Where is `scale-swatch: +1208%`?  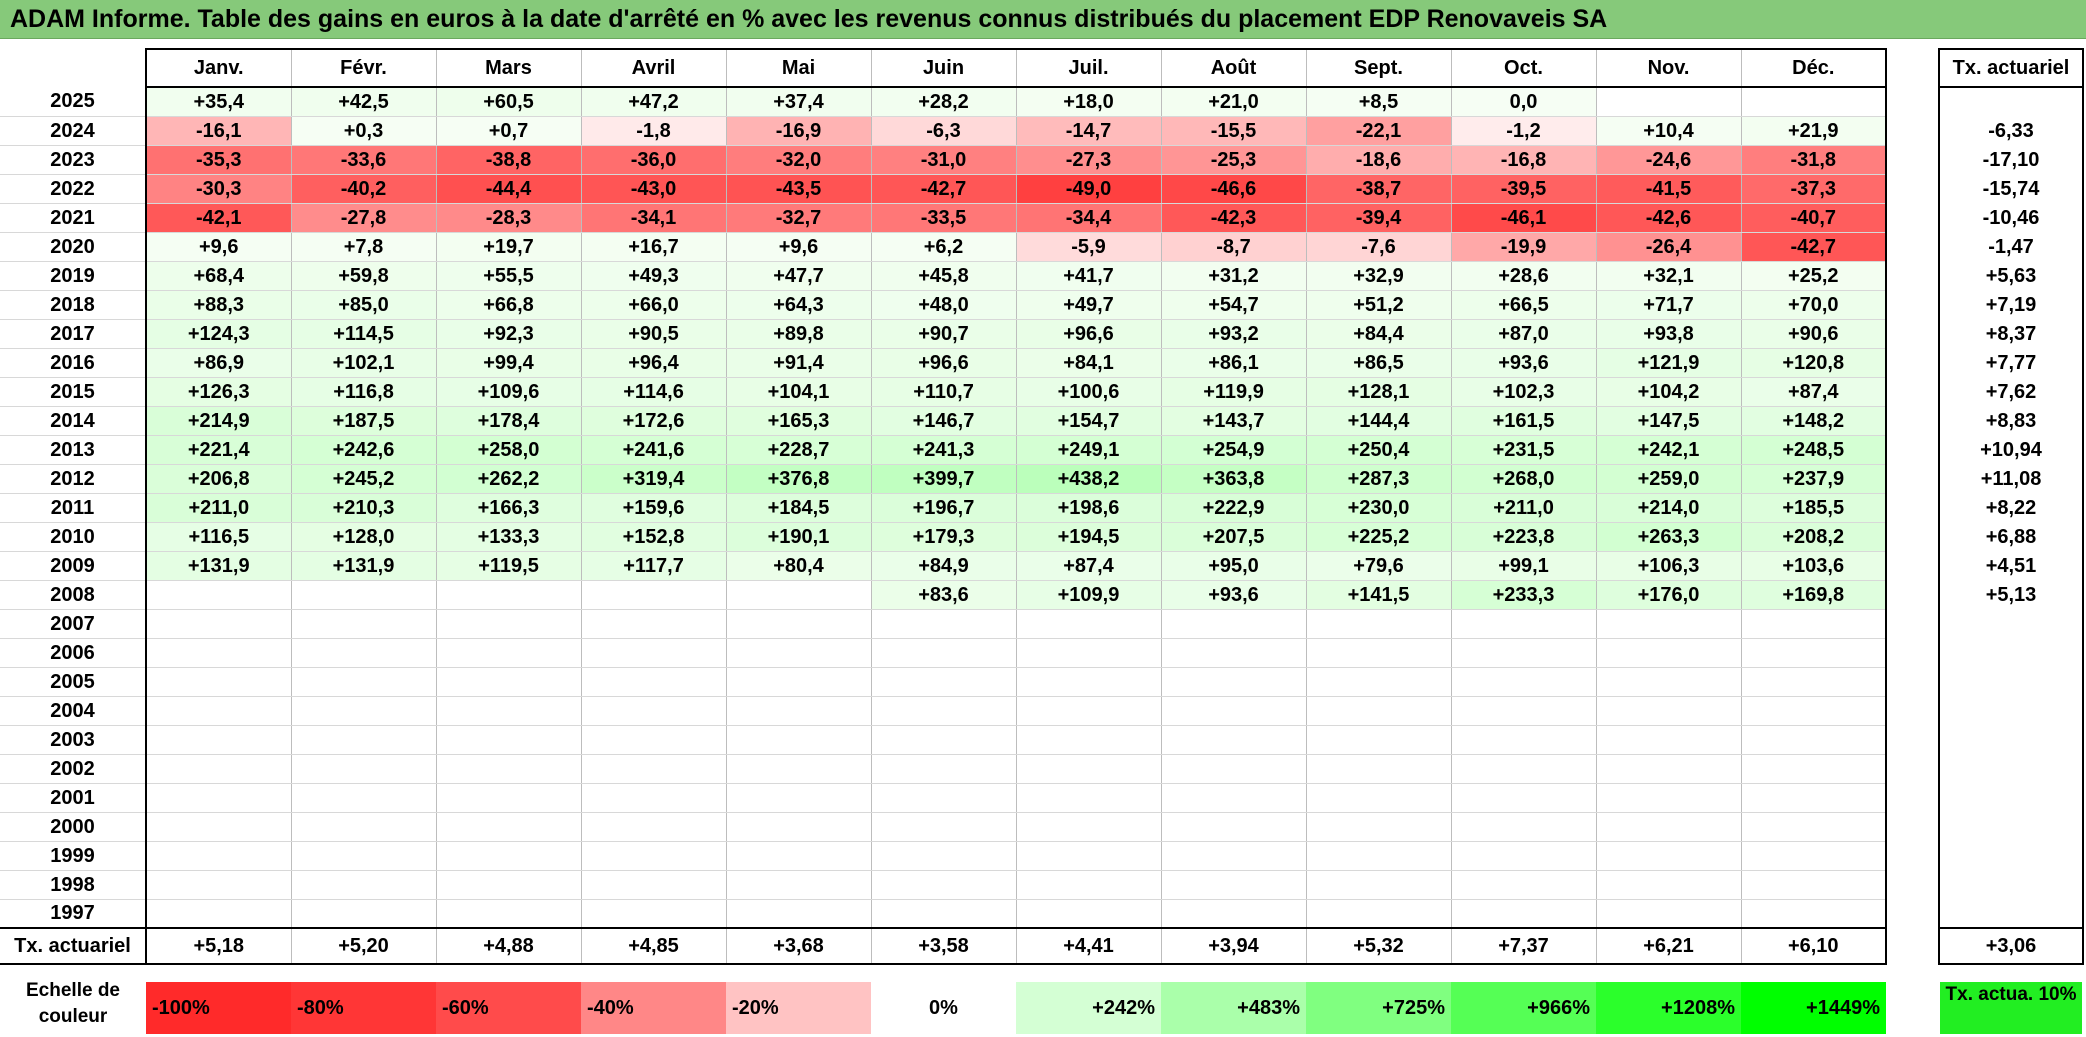
scale-swatch: +1208% is located at coordinates (1668, 1008).